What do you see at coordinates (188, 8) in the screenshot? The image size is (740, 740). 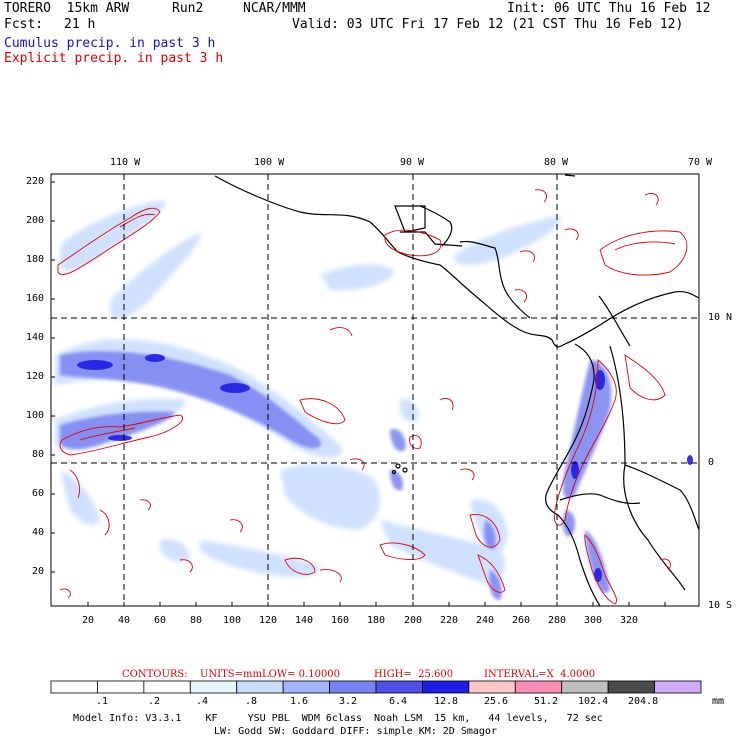 I see `run-label: Run2` at bounding box center [188, 8].